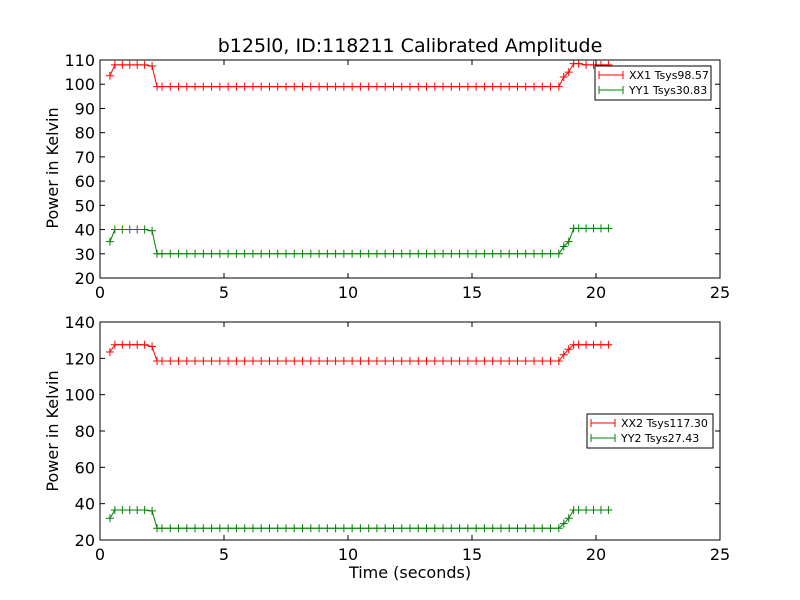  What do you see at coordinates (85, 467) in the screenshot?
I see `bottom-y-tick-label: 60` at bounding box center [85, 467].